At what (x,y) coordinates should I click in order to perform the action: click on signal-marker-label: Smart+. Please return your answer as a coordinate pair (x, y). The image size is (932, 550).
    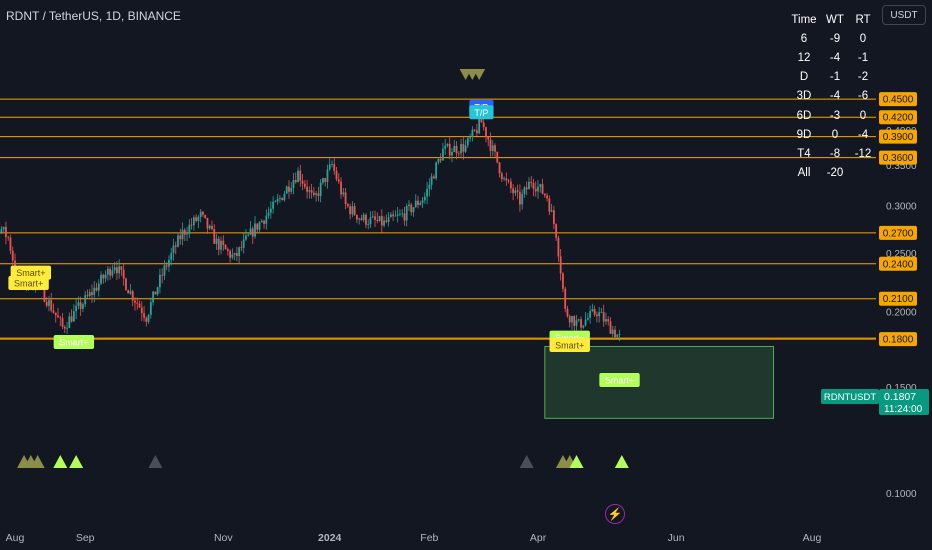
    Looking at the image, I should click on (73, 343).